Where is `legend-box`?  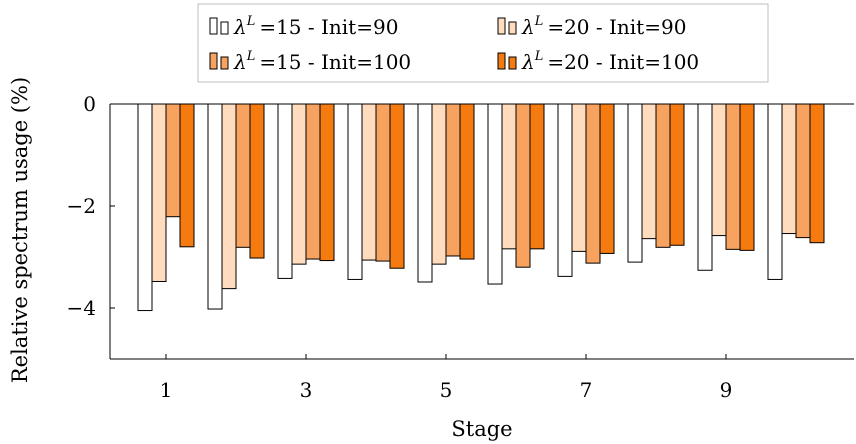
legend-box is located at coordinates (483, 43).